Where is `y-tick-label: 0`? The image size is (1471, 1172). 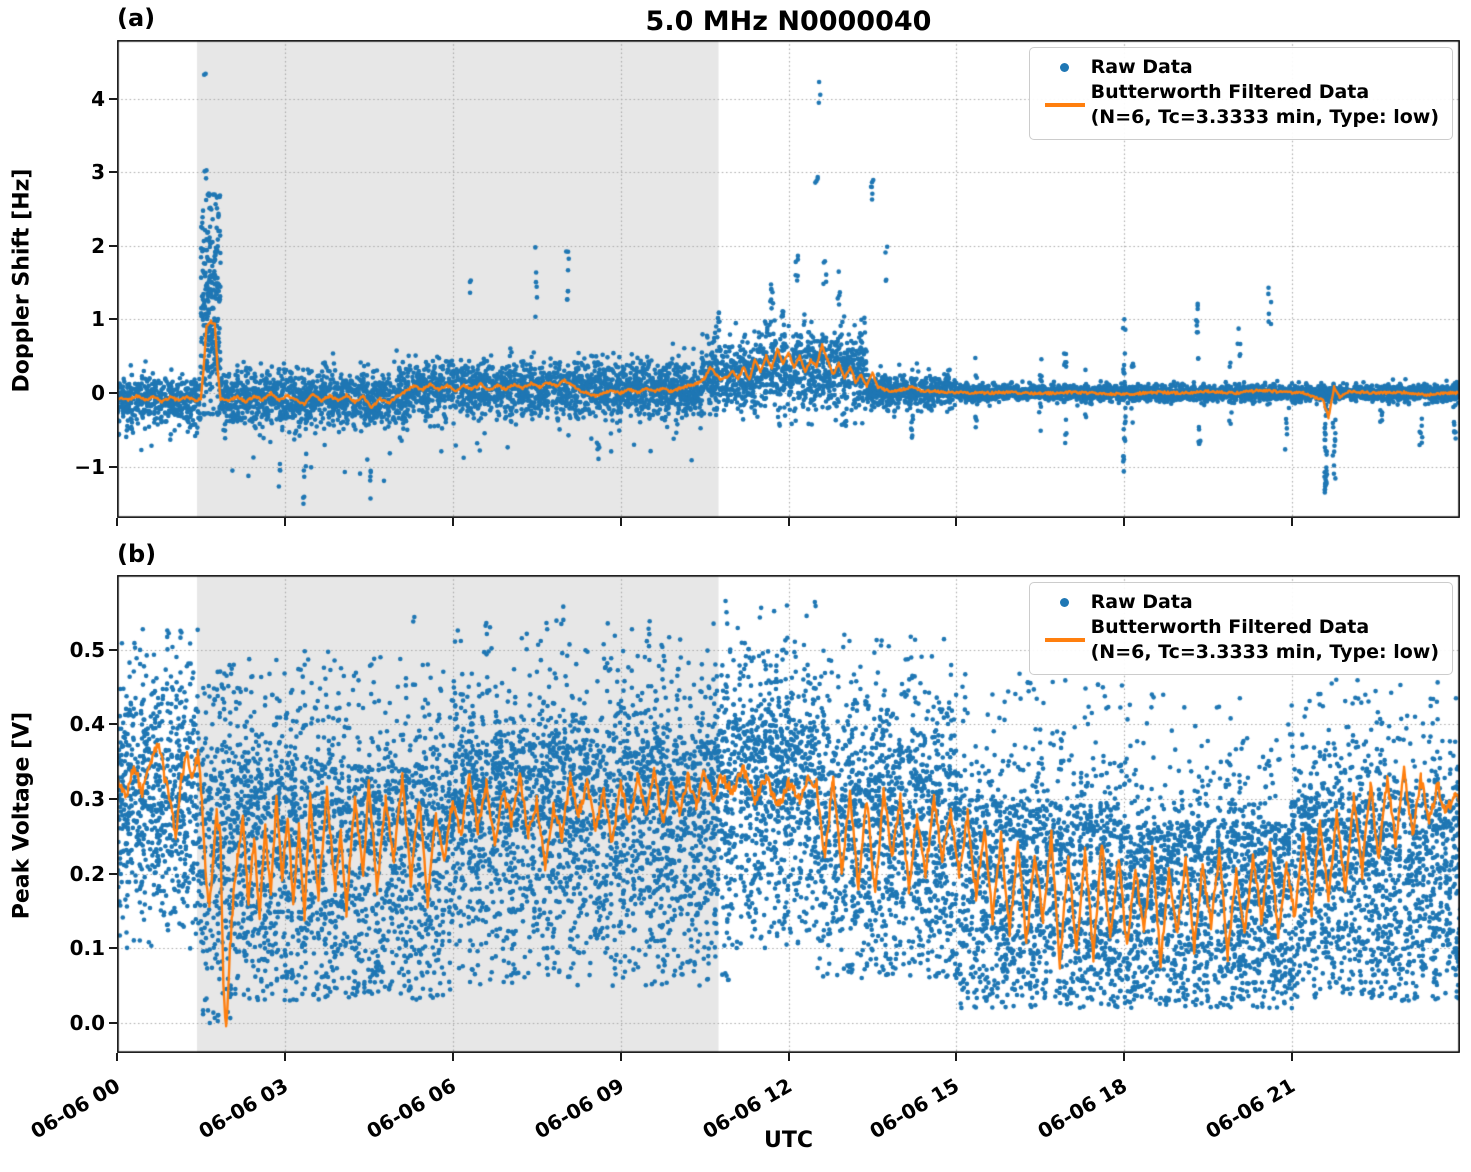 y-tick-label: 0 is located at coordinates (98, 392).